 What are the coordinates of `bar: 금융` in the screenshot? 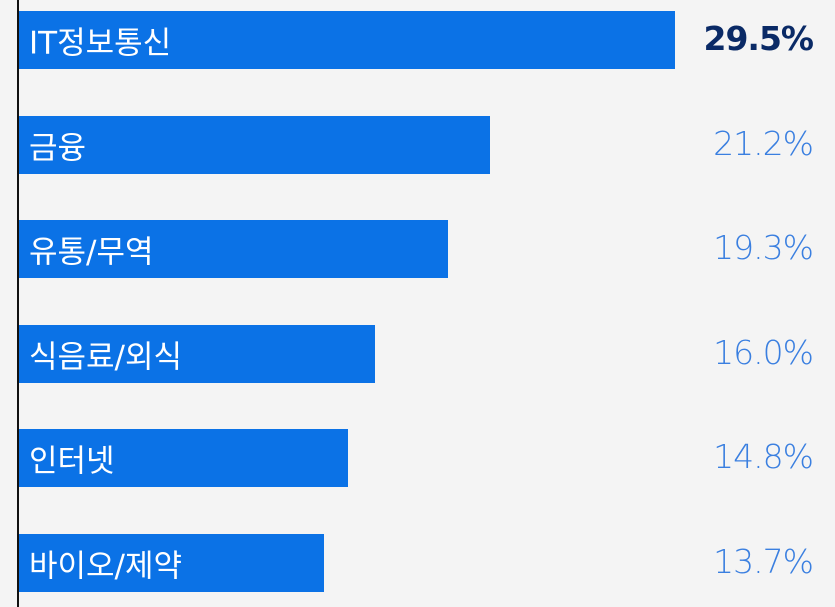 It's located at (254, 145).